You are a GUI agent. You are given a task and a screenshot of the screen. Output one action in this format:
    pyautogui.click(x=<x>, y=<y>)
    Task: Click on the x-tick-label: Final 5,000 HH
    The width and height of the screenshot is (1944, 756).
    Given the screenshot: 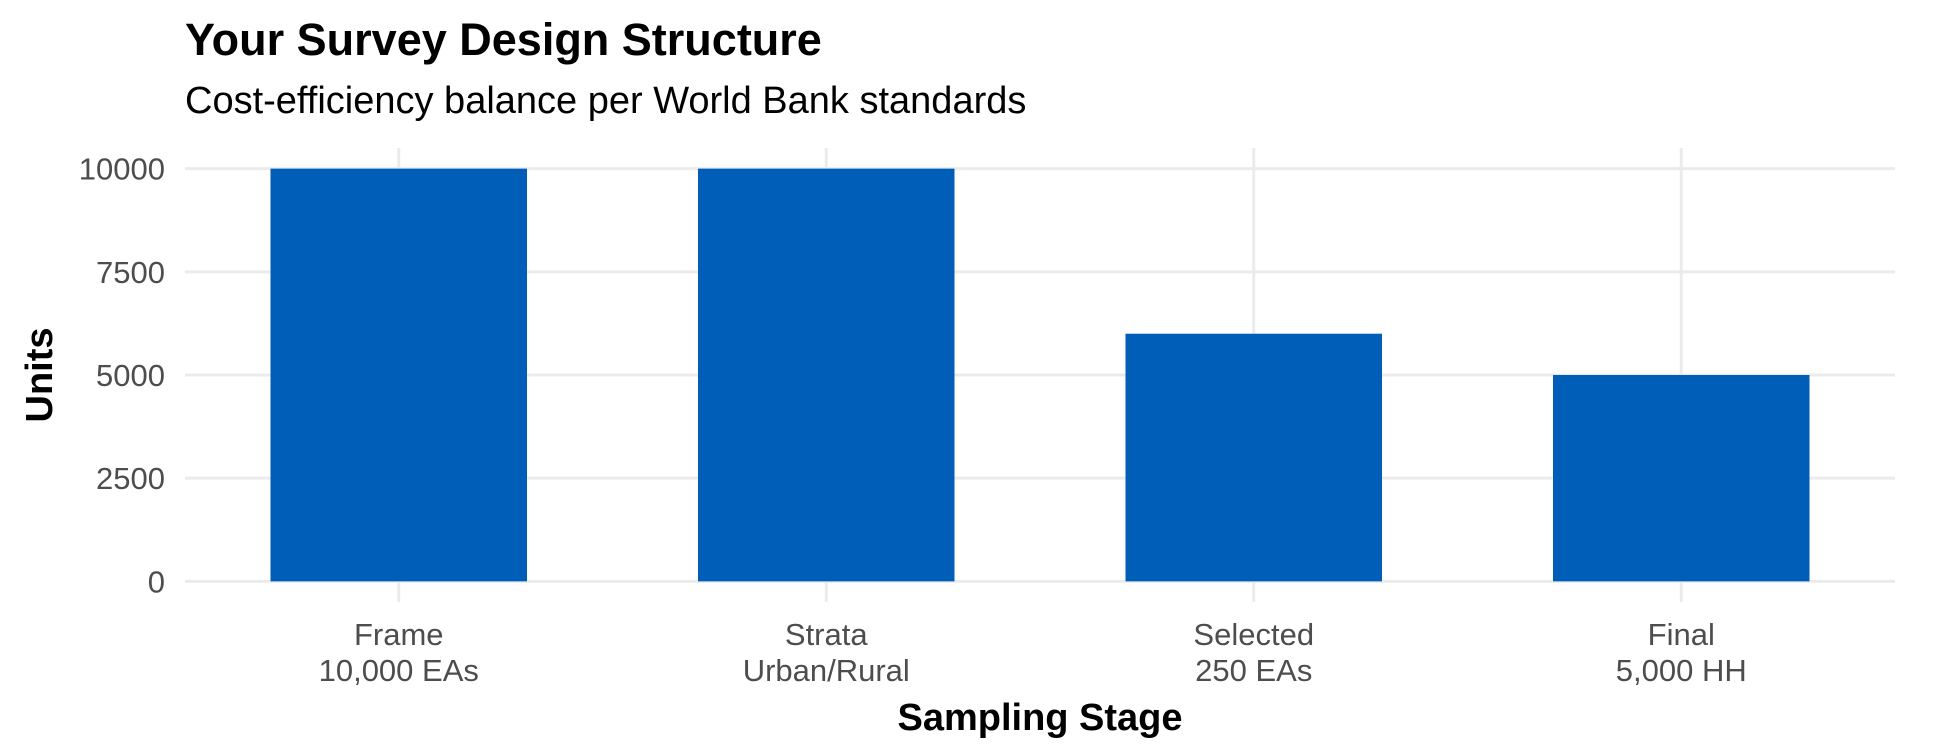 What is the action you would take?
    pyautogui.click(x=1681, y=652)
    